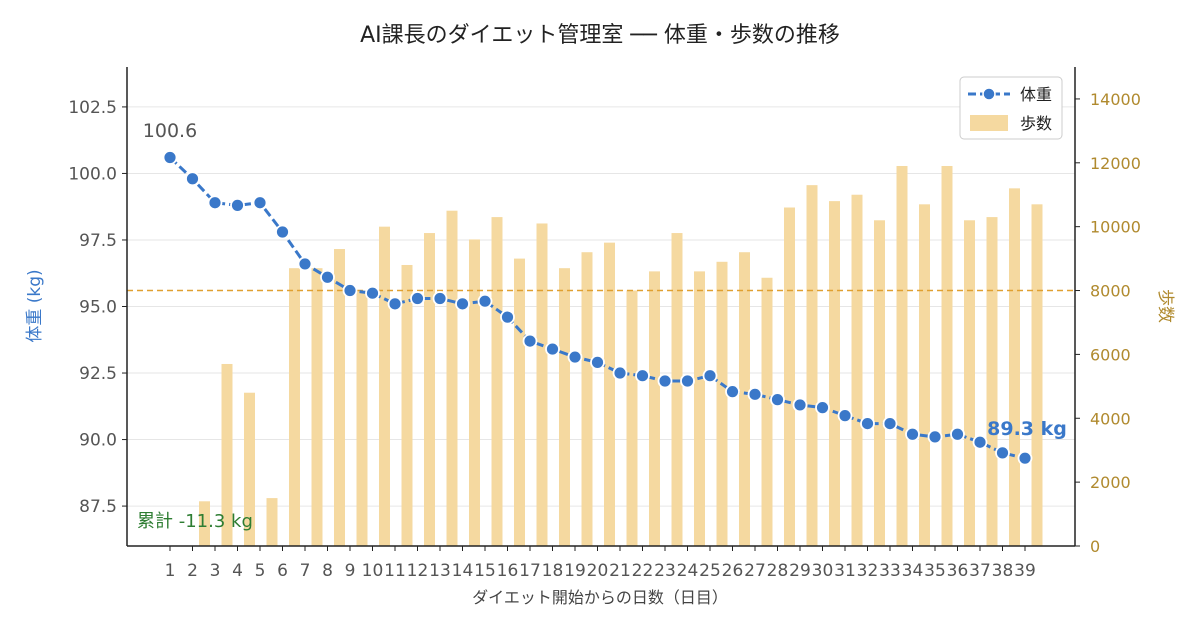  What do you see at coordinates (553, 571) in the screenshot?
I see `x-tick-label: 18` at bounding box center [553, 571].